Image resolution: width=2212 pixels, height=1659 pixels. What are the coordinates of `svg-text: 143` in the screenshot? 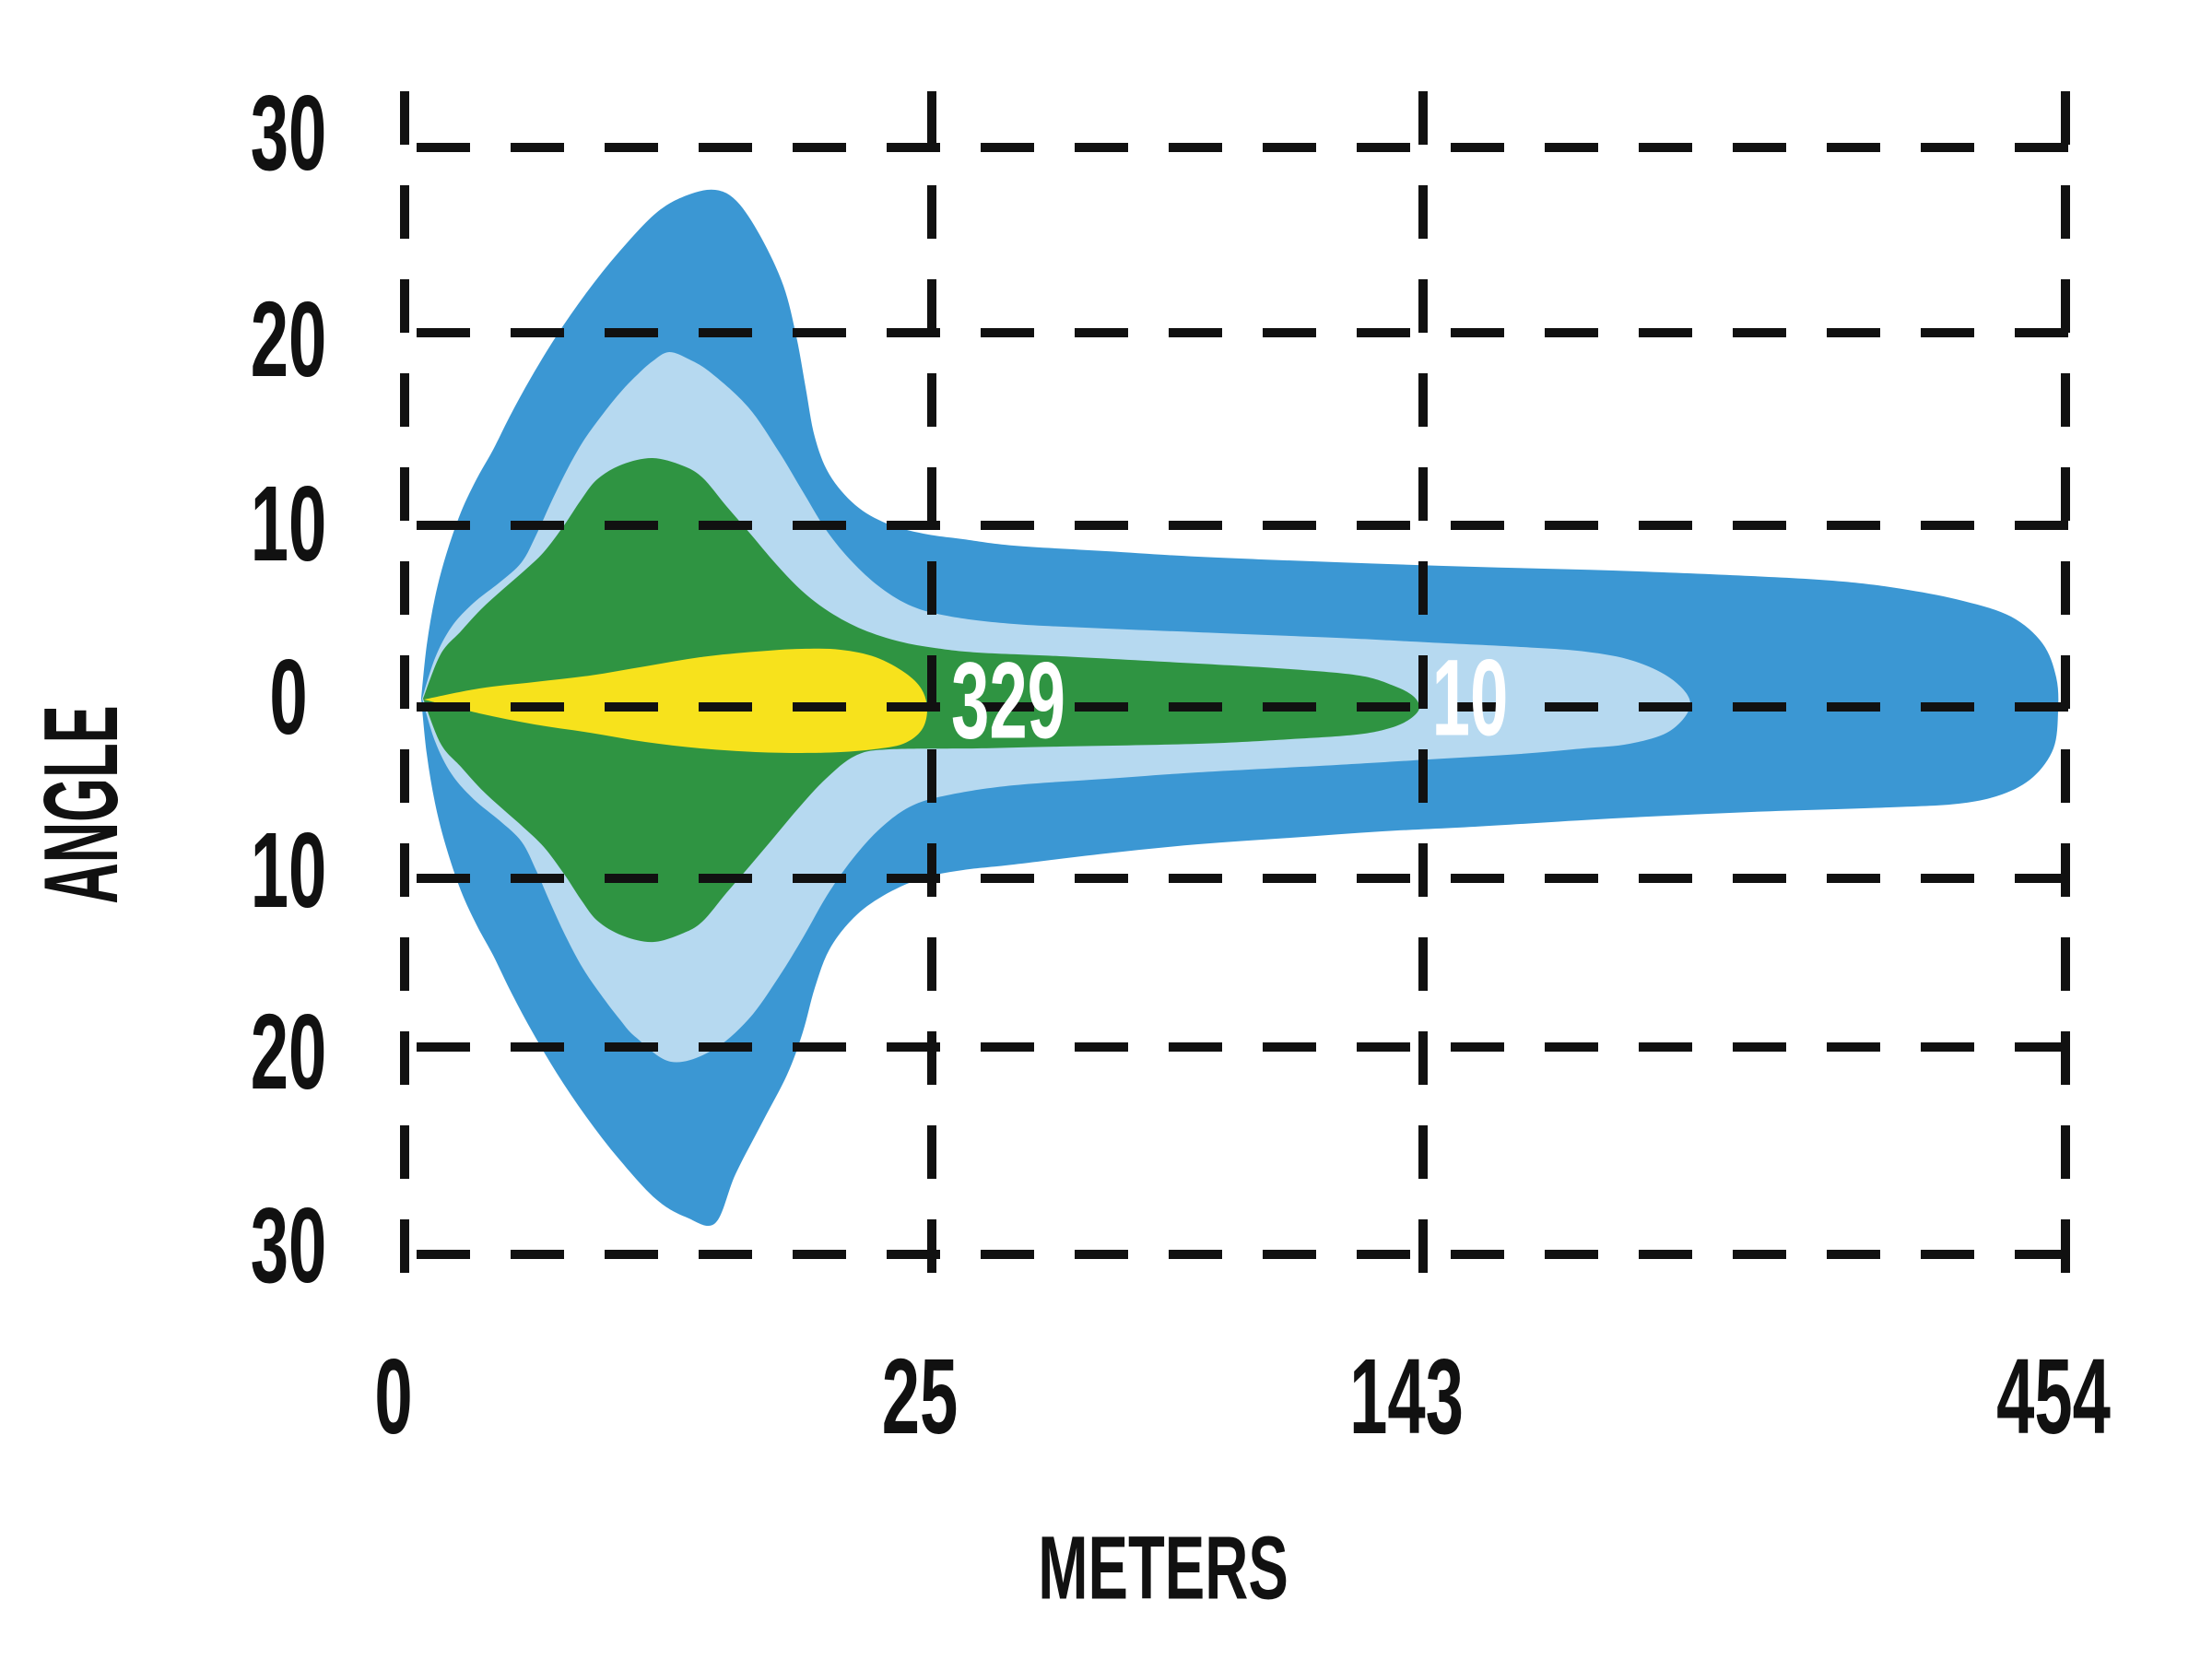 It's located at (1406, 1396).